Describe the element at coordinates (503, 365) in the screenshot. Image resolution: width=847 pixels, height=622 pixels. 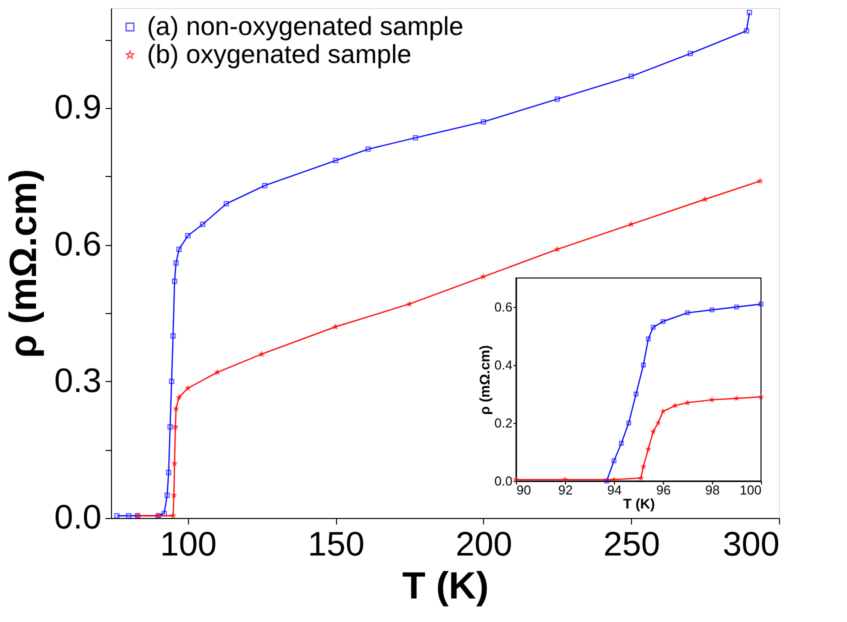
I see `y-tick-label: 0.4` at that location.